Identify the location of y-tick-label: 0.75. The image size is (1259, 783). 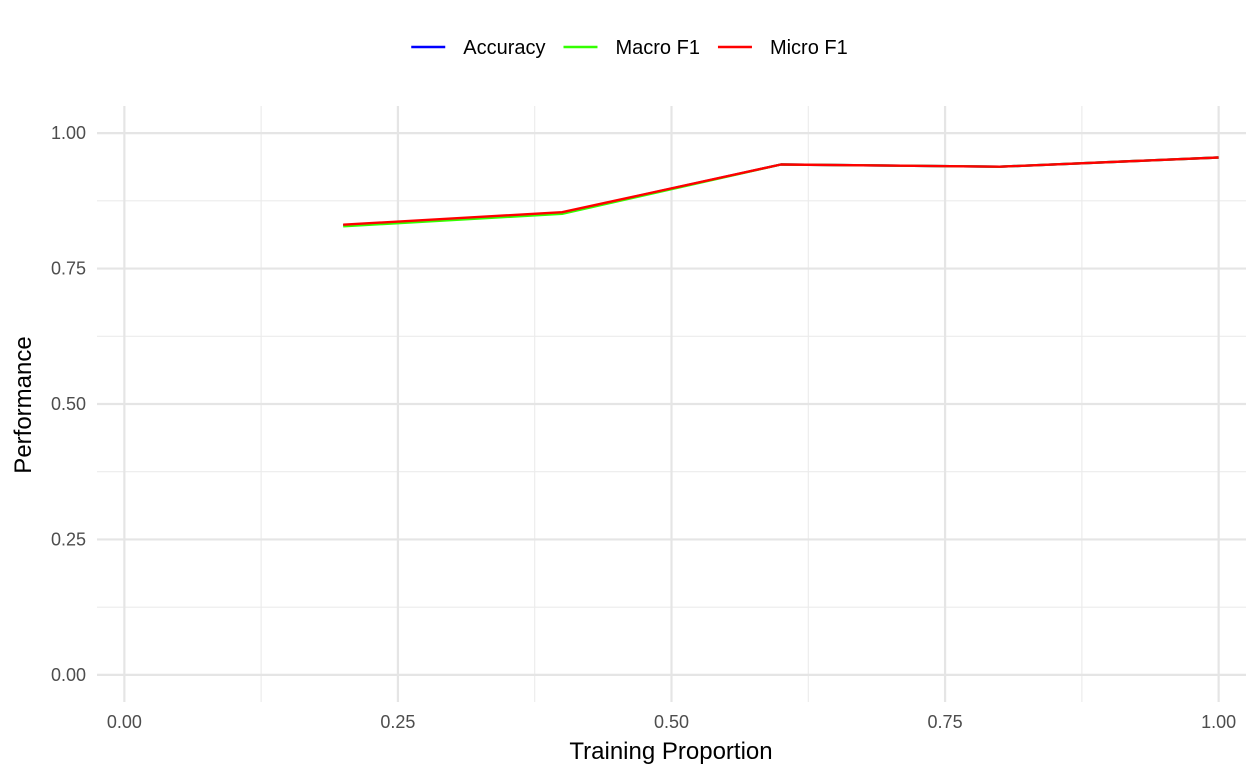
(68, 269).